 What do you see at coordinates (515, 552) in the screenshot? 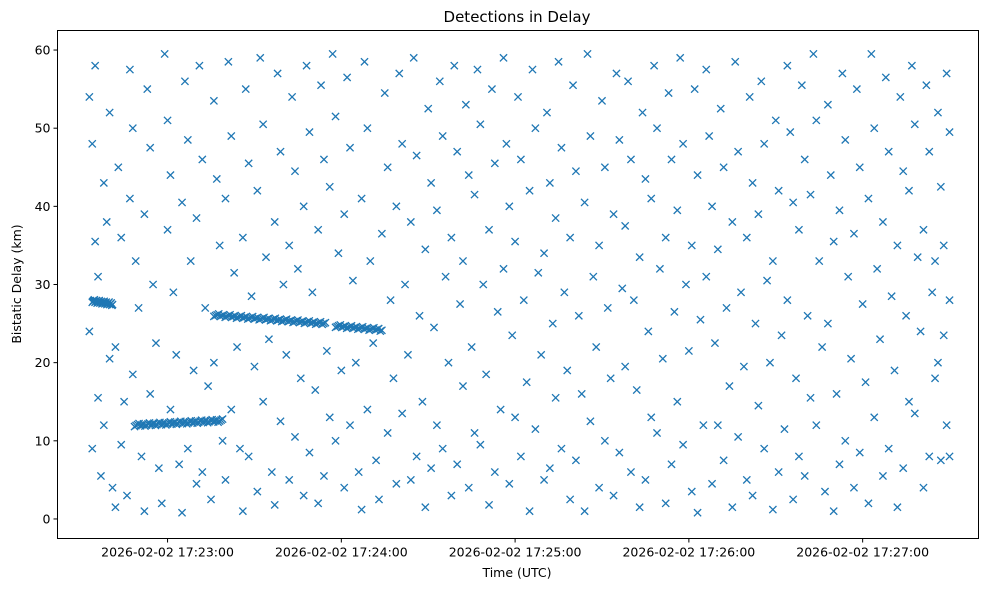
I see `x-tick-label: 2026-02-02 17:25:00` at bounding box center [515, 552].